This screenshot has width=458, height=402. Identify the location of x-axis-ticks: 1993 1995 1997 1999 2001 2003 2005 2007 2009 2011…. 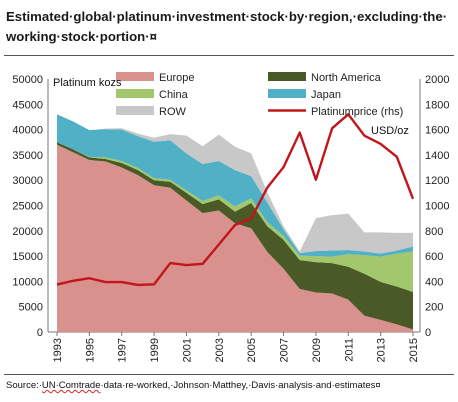
(236, 347).